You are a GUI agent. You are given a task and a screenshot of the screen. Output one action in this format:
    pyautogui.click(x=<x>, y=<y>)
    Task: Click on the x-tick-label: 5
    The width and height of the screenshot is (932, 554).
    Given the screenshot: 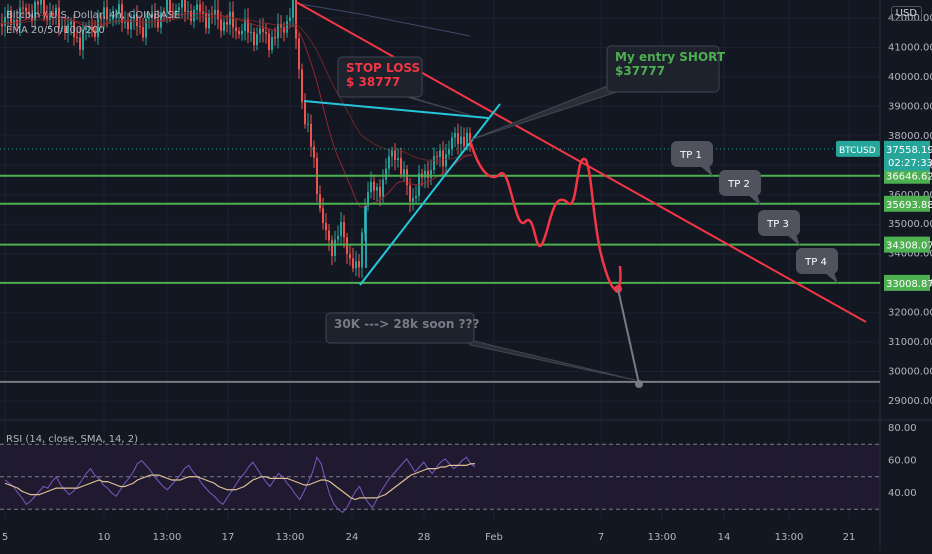 What is the action you would take?
    pyautogui.click(x=5, y=537)
    